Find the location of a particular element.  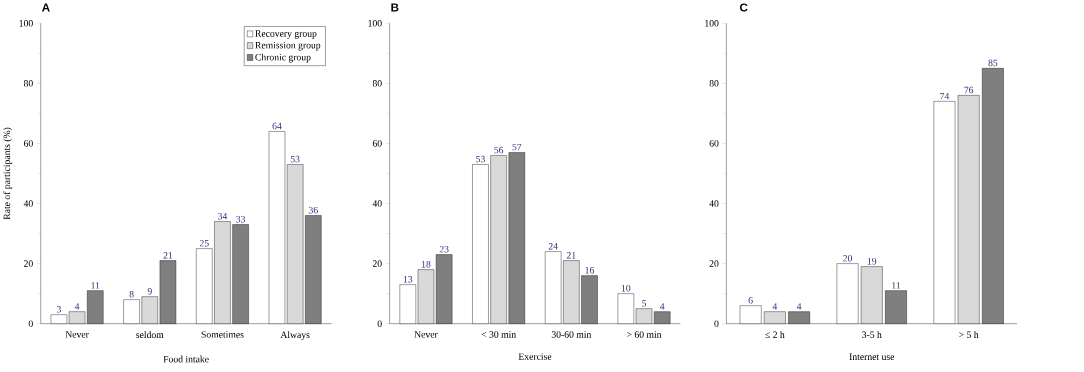

data-label: 13 is located at coordinates (408, 279).